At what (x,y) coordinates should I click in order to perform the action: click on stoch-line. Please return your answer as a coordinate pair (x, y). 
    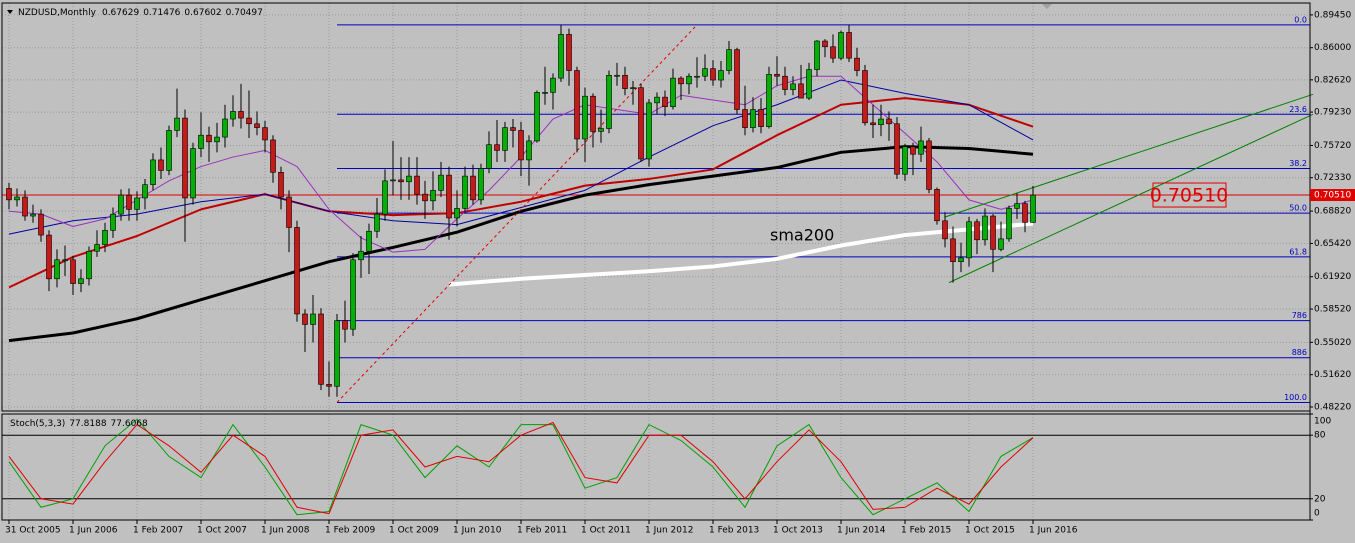
    Looking at the image, I should click on (521, 468).